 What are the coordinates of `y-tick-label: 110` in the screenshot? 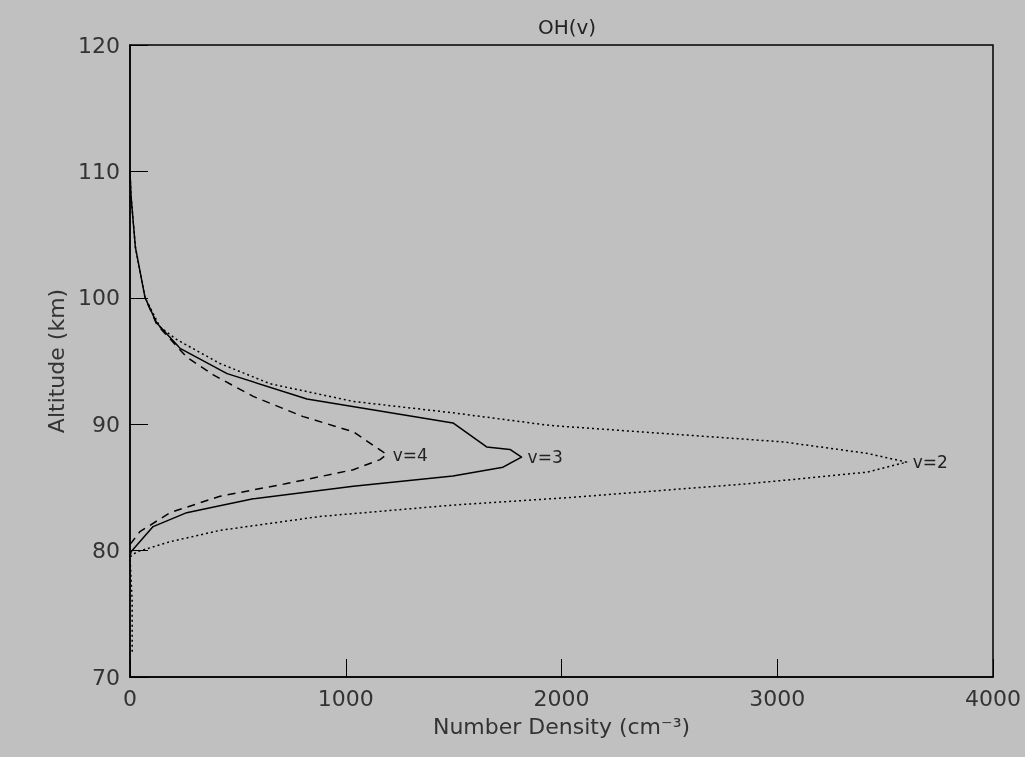 It's located at (99, 171).